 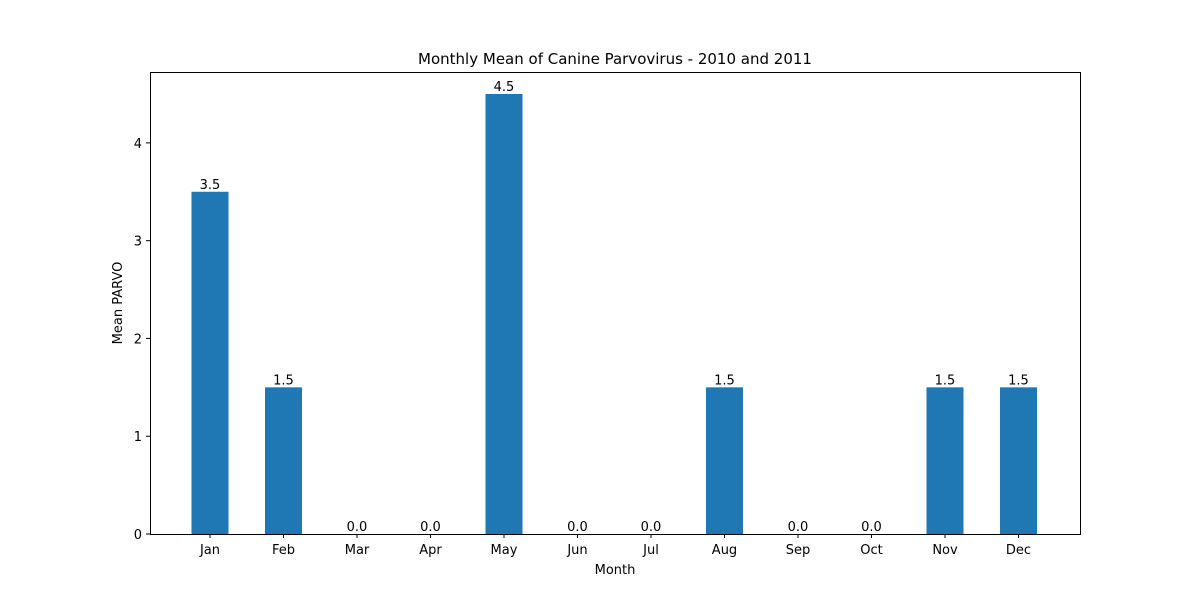 I want to click on bar-value-label-jun: 0.0, so click(x=577, y=527).